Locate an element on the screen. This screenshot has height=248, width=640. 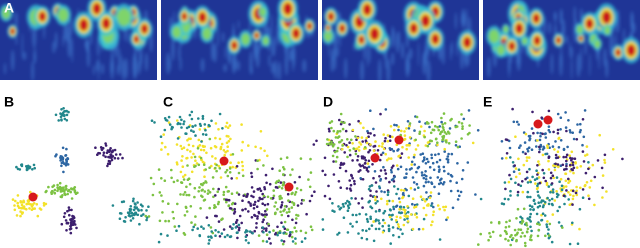
highlight-point is located at coordinates (399, 140).